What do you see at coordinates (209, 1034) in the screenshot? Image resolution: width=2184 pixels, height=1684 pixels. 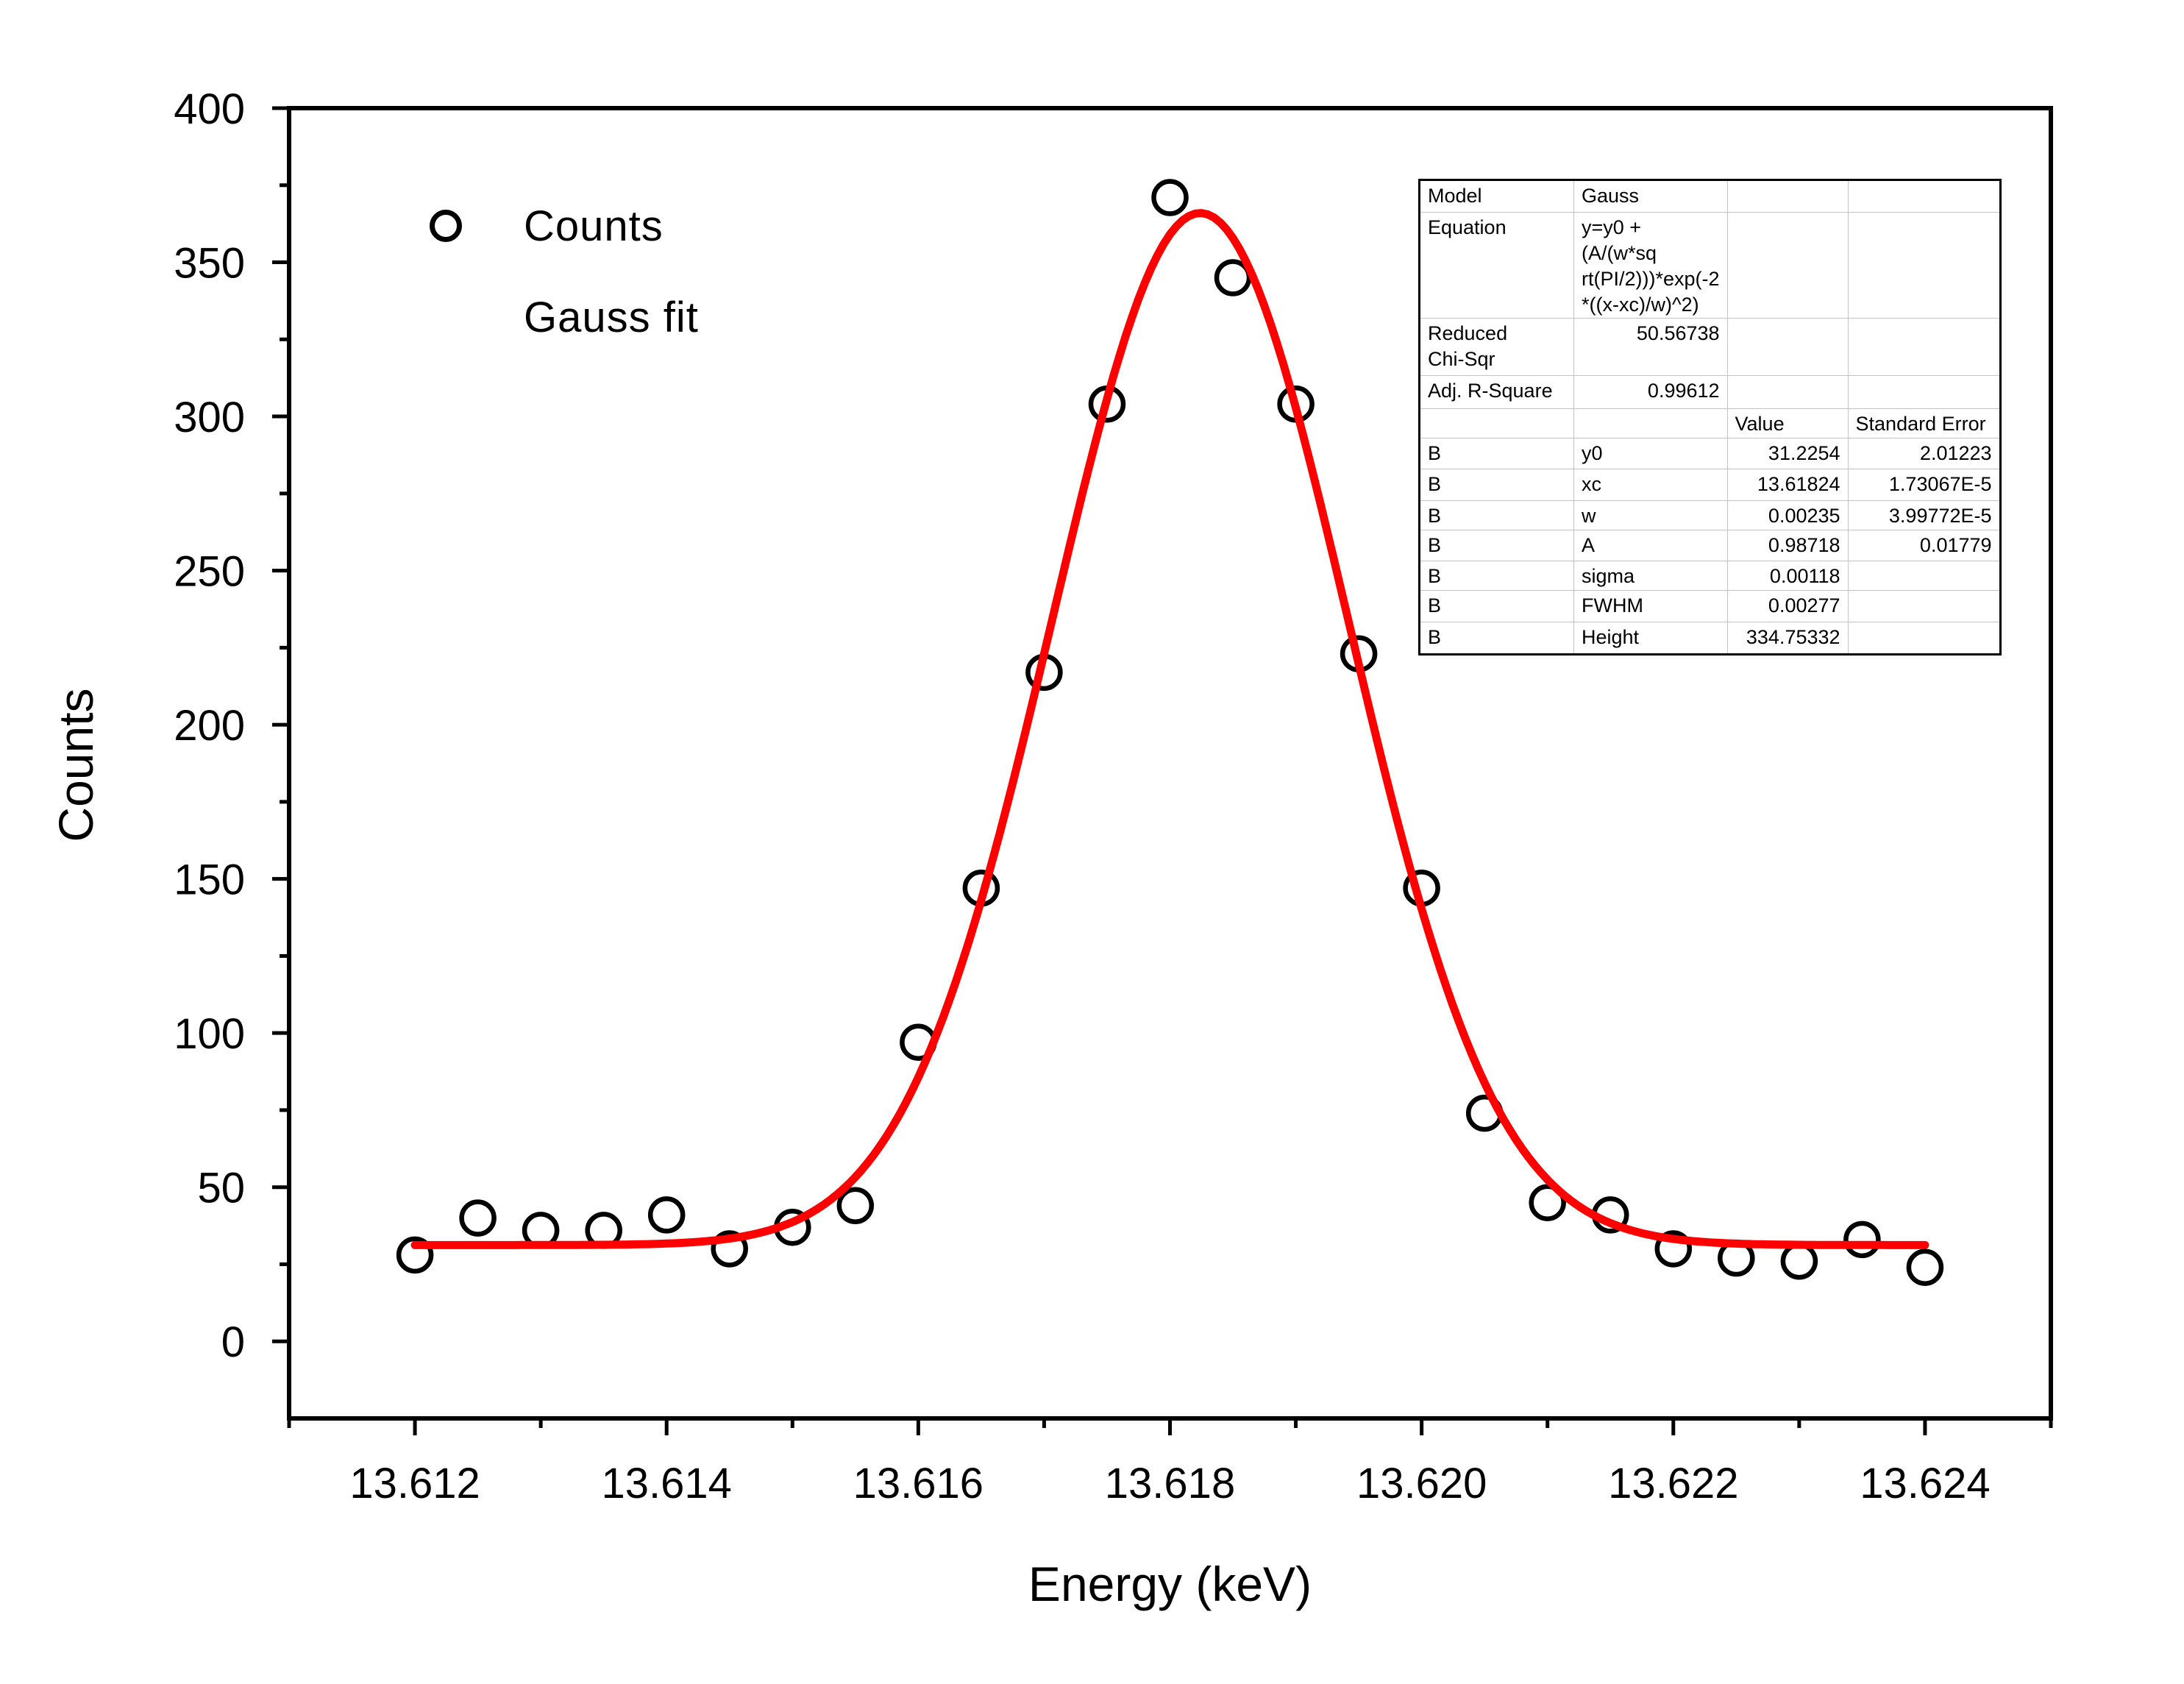 I see `y-tick-label: 100` at bounding box center [209, 1034].